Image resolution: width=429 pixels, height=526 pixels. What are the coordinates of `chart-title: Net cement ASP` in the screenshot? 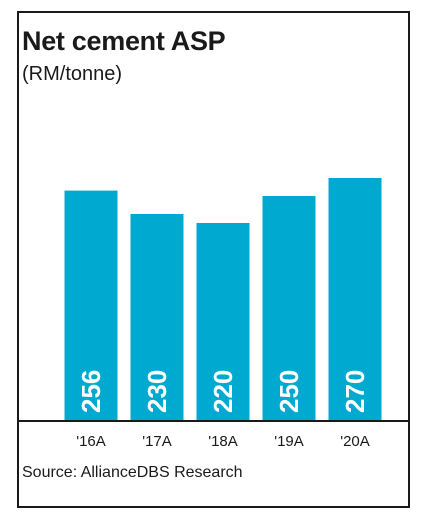 It's located at (124, 41).